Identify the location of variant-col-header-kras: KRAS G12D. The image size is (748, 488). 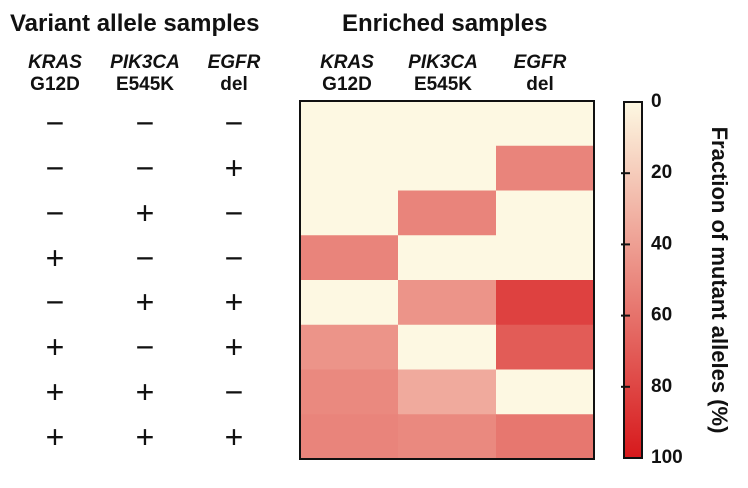
(55, 74).